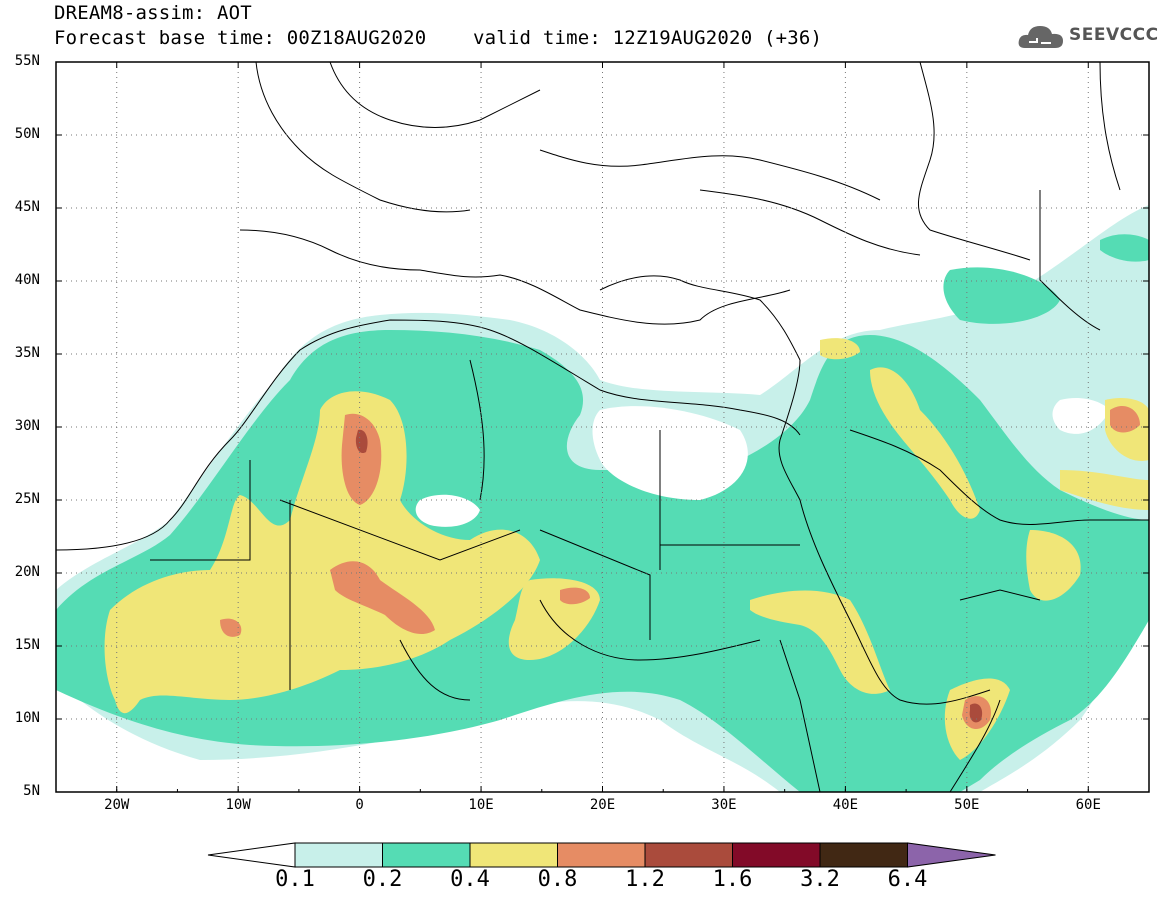 This screenshot has height=905, width=1165. What do you see at coordinates (557, 879) in the screenshot?
I see `colorbar-label: 0.8` at bounding box center [557, 879].